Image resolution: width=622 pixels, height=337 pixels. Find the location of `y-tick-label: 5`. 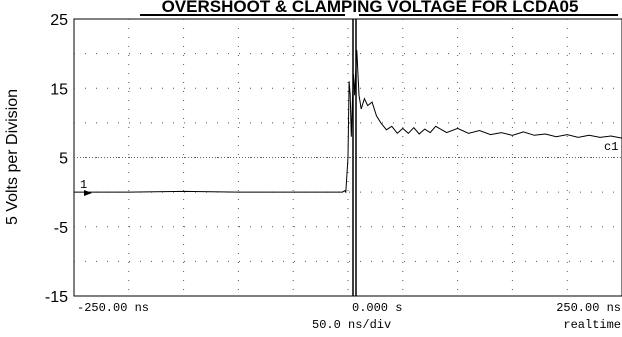

y-tick-label: 5 is located at coordinates (63, 159).